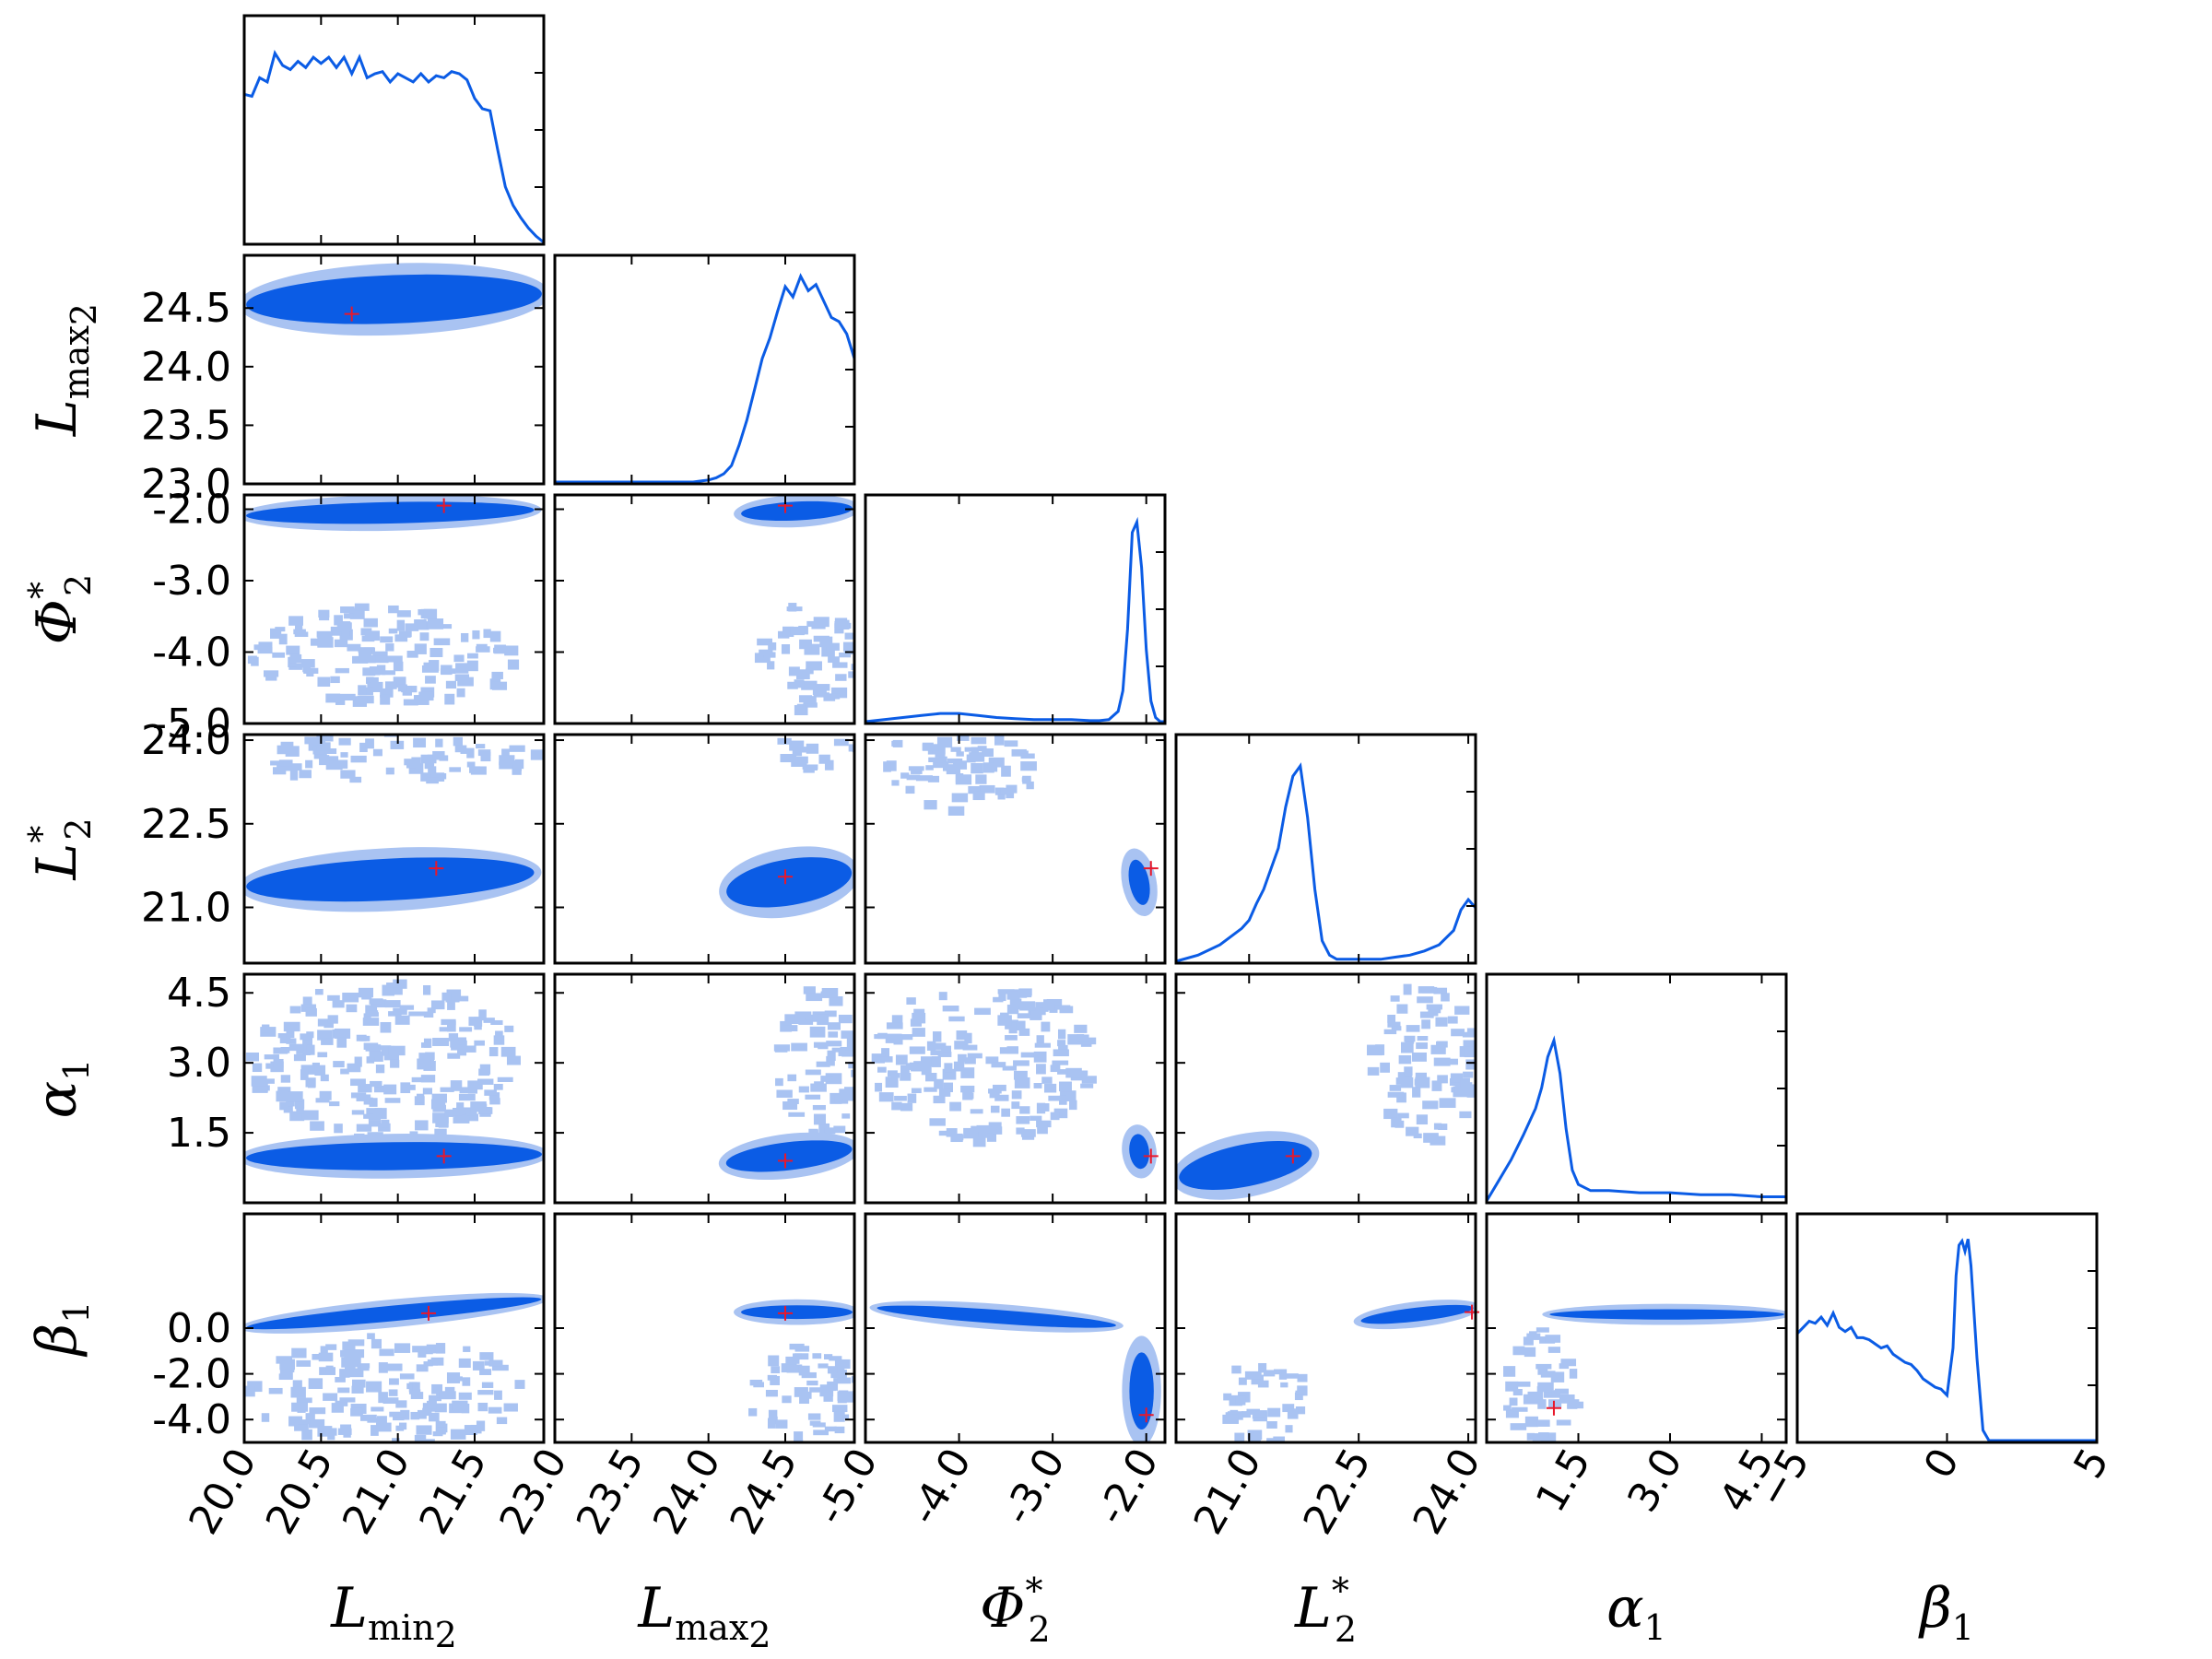 Image resolution: width=2212 pixels, height=1659 pixels. What do you see at coordinates (1015, 620) in the screenshot?
I see `marginal-Phi2` at bounding box center [1015, 620].